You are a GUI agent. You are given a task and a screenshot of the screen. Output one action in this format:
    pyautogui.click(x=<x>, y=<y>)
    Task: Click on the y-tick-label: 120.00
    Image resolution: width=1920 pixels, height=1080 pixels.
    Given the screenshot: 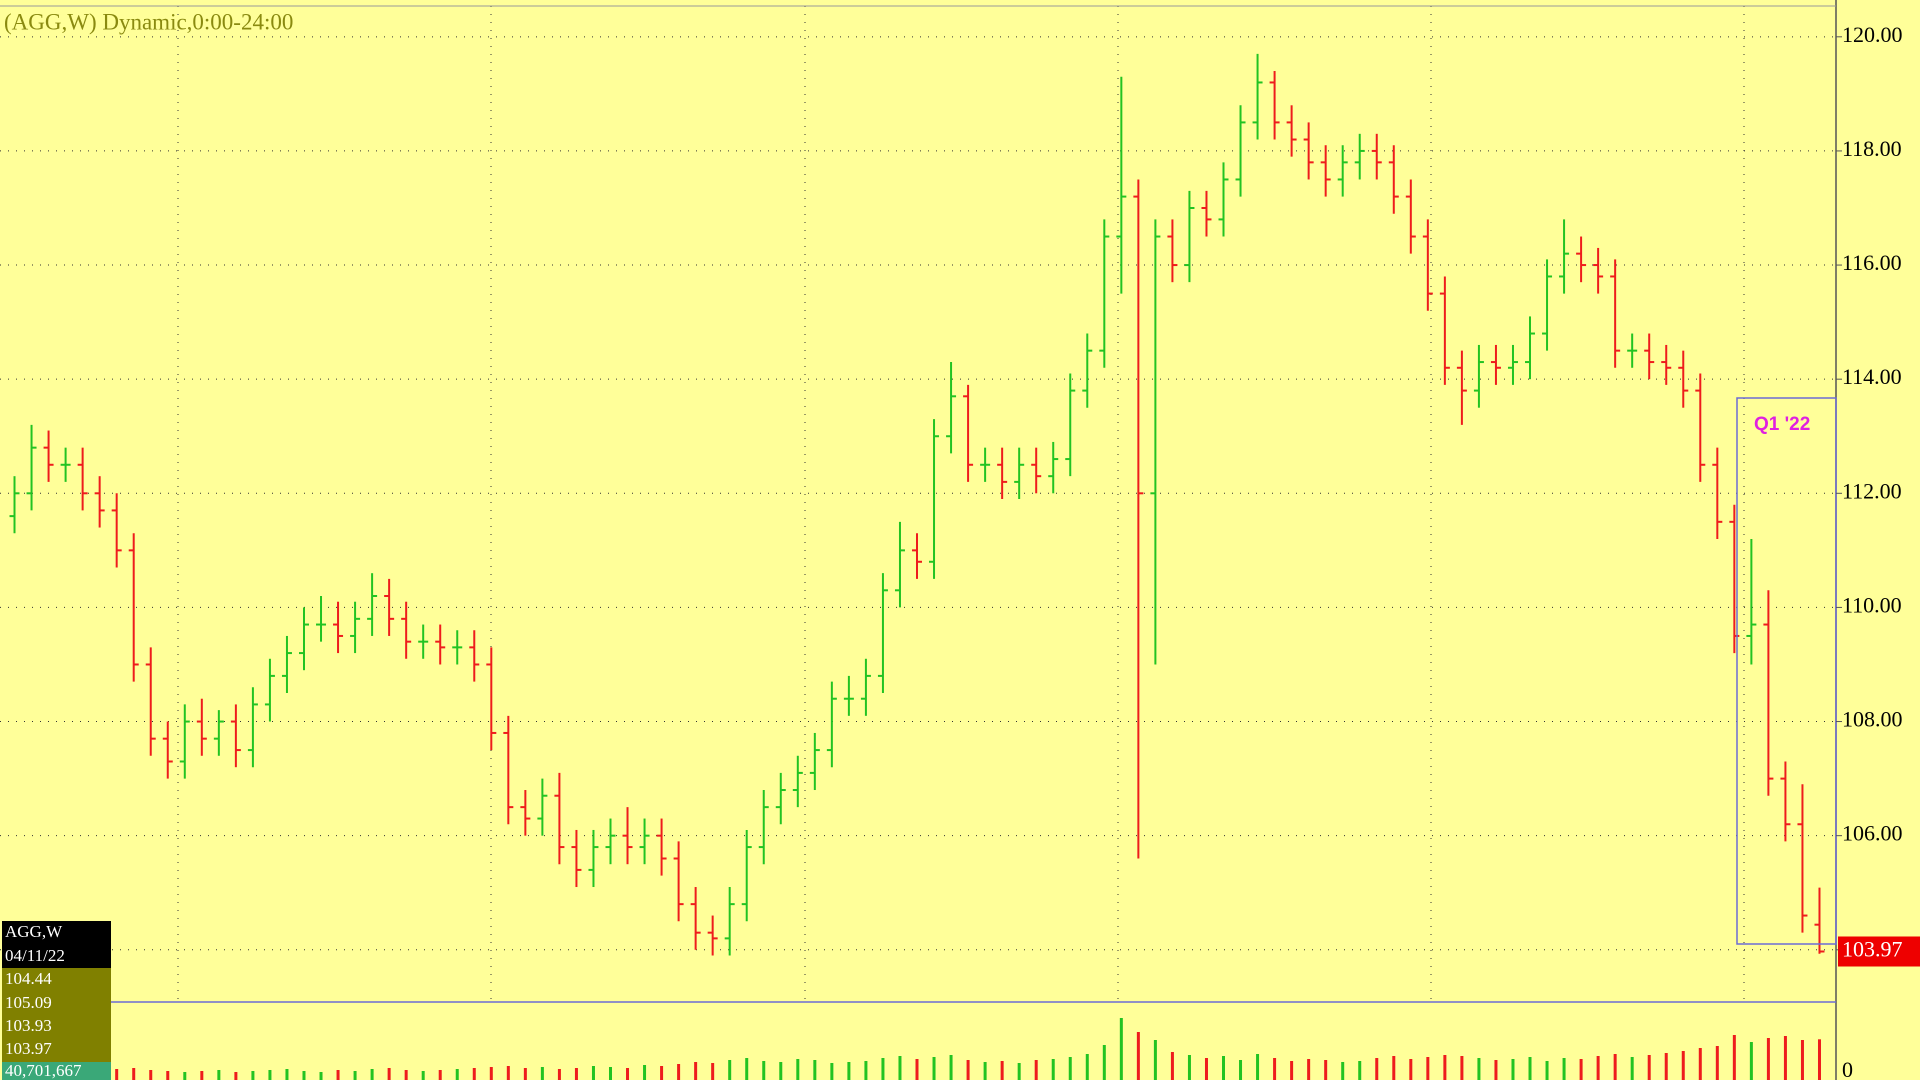 What is the action you would take?
    pyautogui.click(x=1872, y=34)
    